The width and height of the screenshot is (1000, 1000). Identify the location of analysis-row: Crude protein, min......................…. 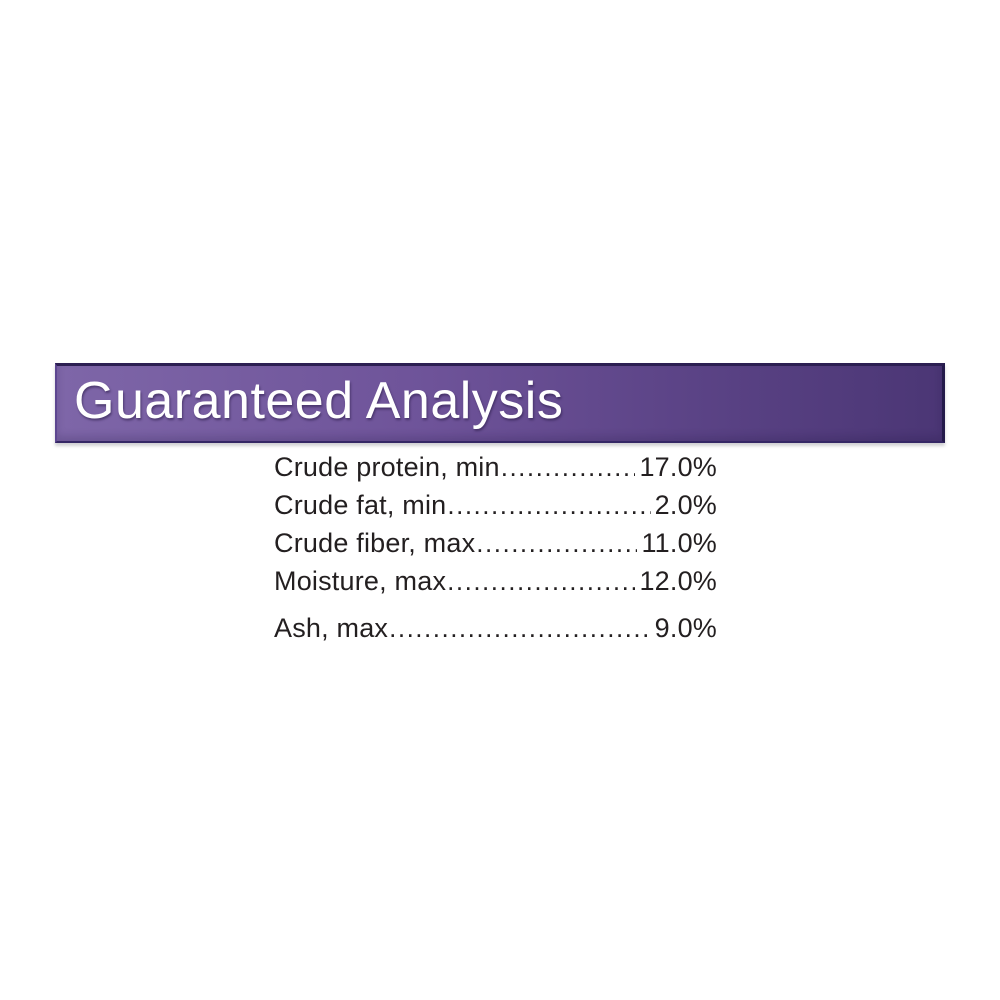
(495, 471).